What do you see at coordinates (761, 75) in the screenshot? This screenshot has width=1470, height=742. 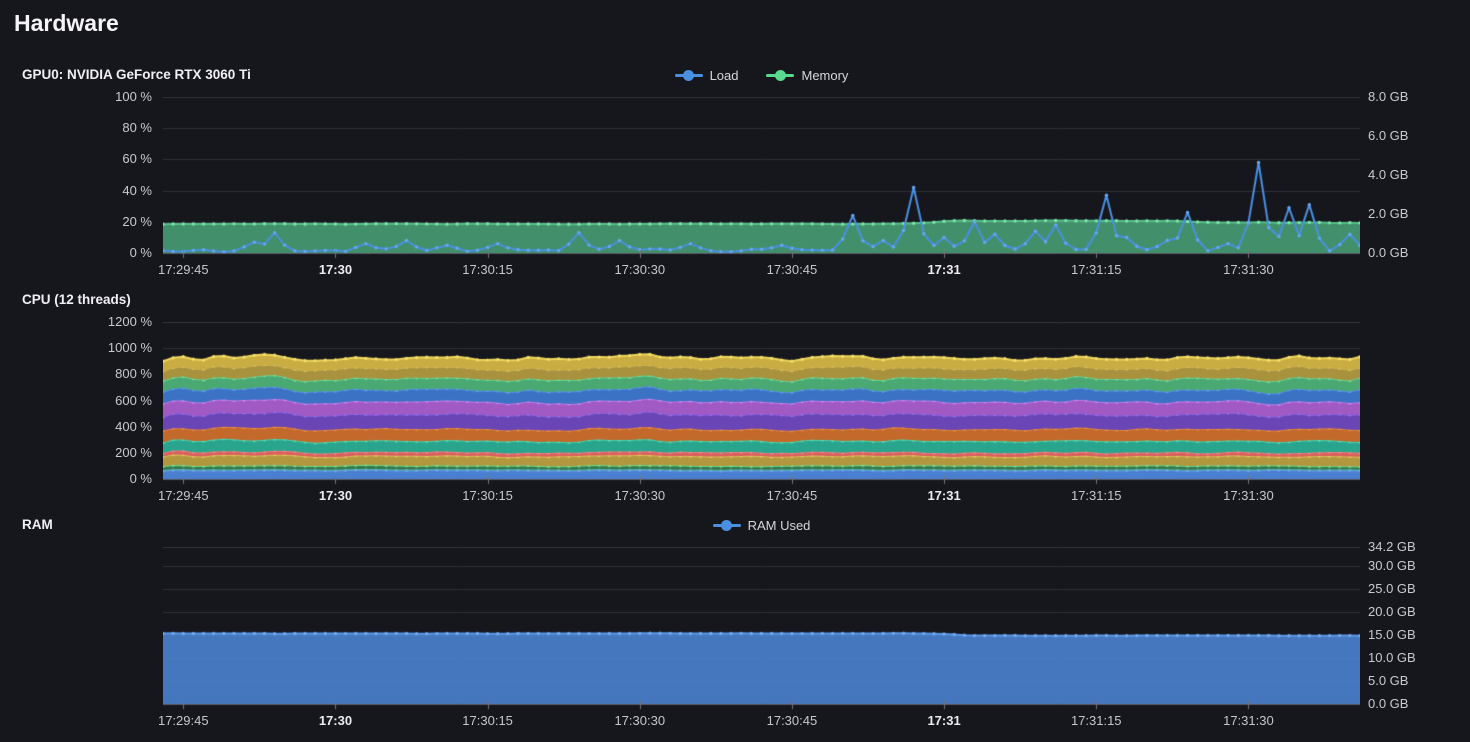 I see `gpu-legend: Load Memory` at bounding box center [761, 75].